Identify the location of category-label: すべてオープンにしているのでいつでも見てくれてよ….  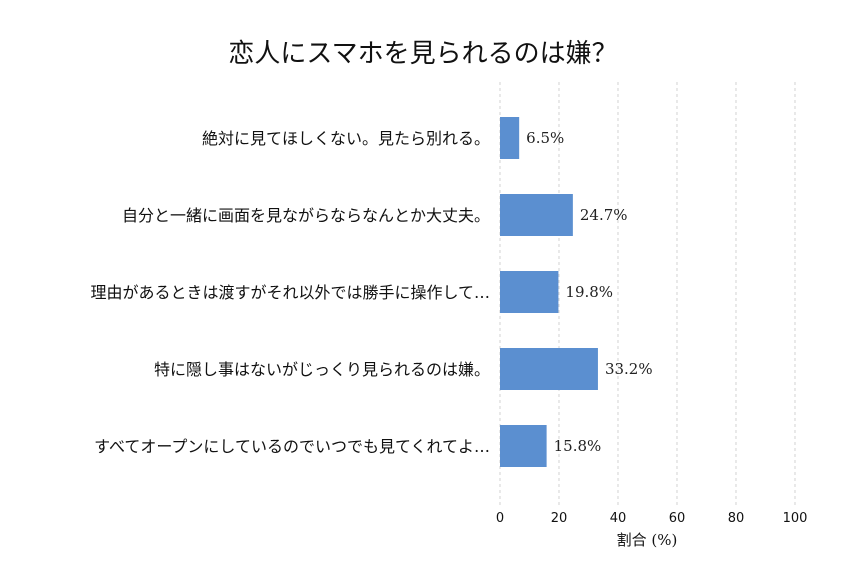
(292, 446).